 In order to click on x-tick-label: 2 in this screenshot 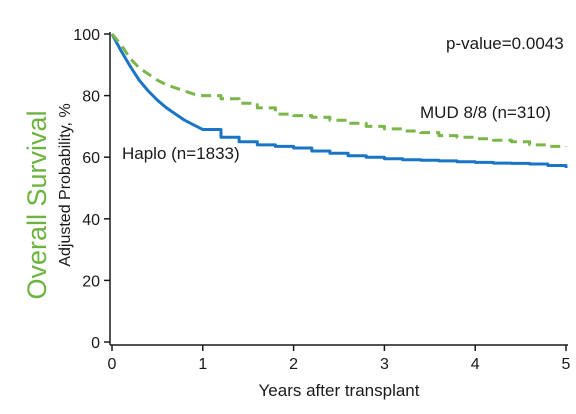, I will do `click(293, 364)`.